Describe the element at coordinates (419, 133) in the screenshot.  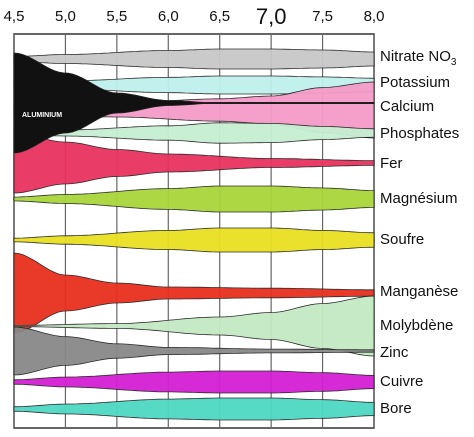
I see `nutrient-label-phosphates: Phosphates` at that location.